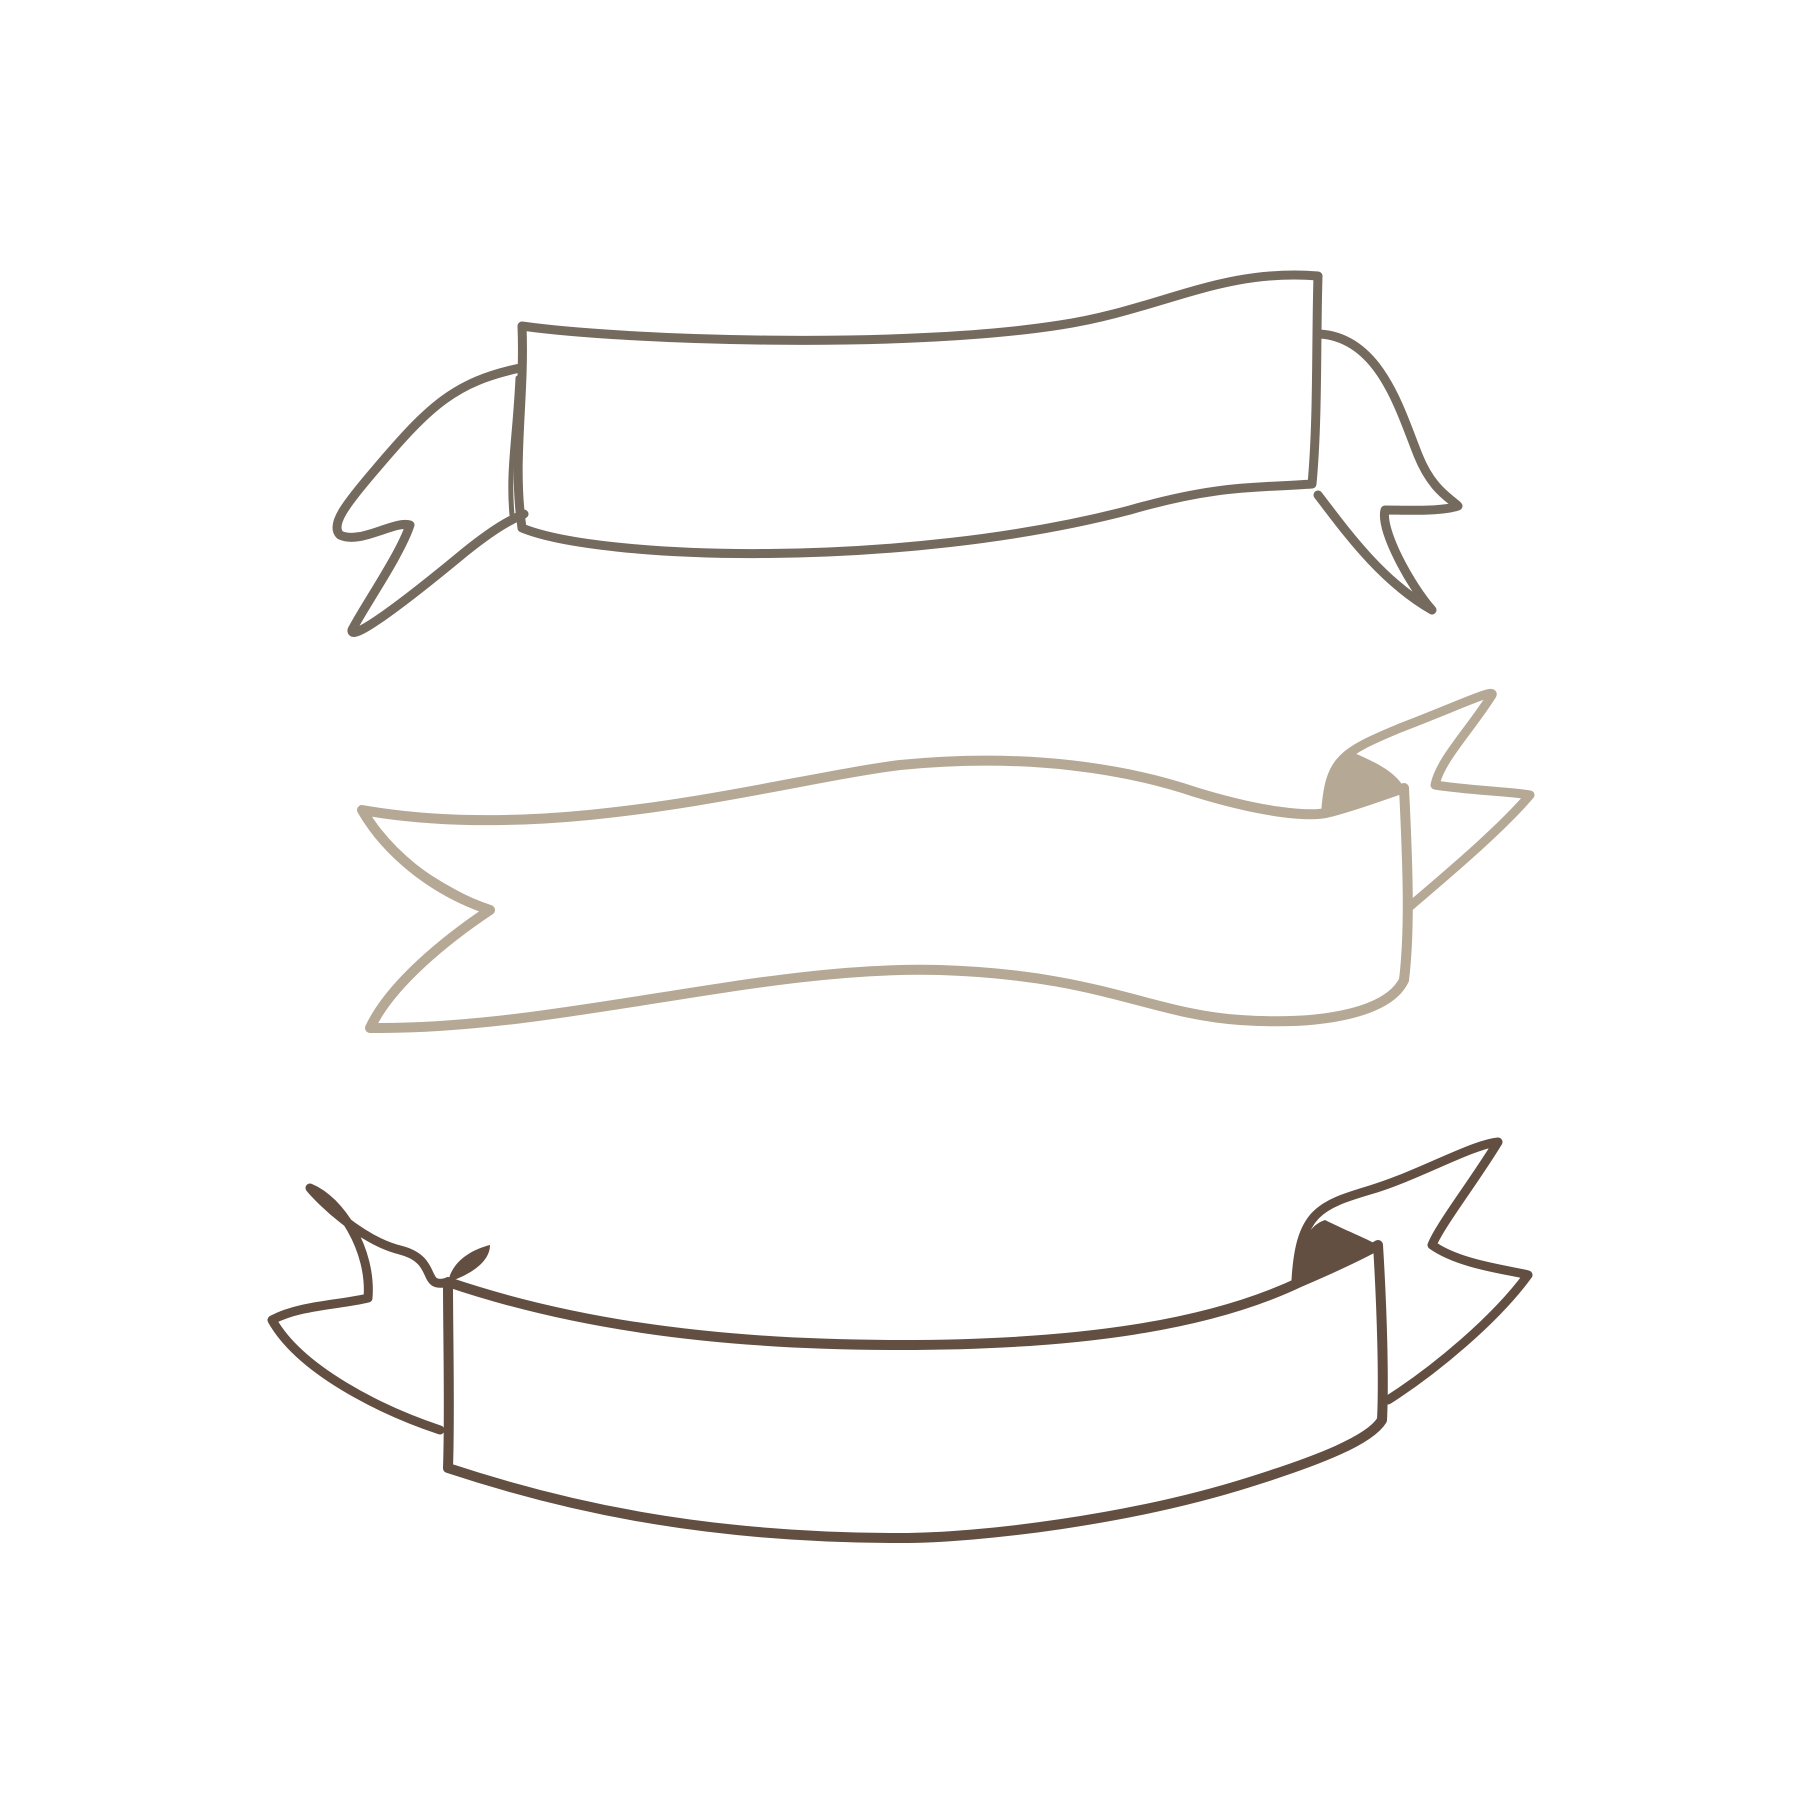  I want to click on ribbon-middle-left-tail, so click(426, 860).